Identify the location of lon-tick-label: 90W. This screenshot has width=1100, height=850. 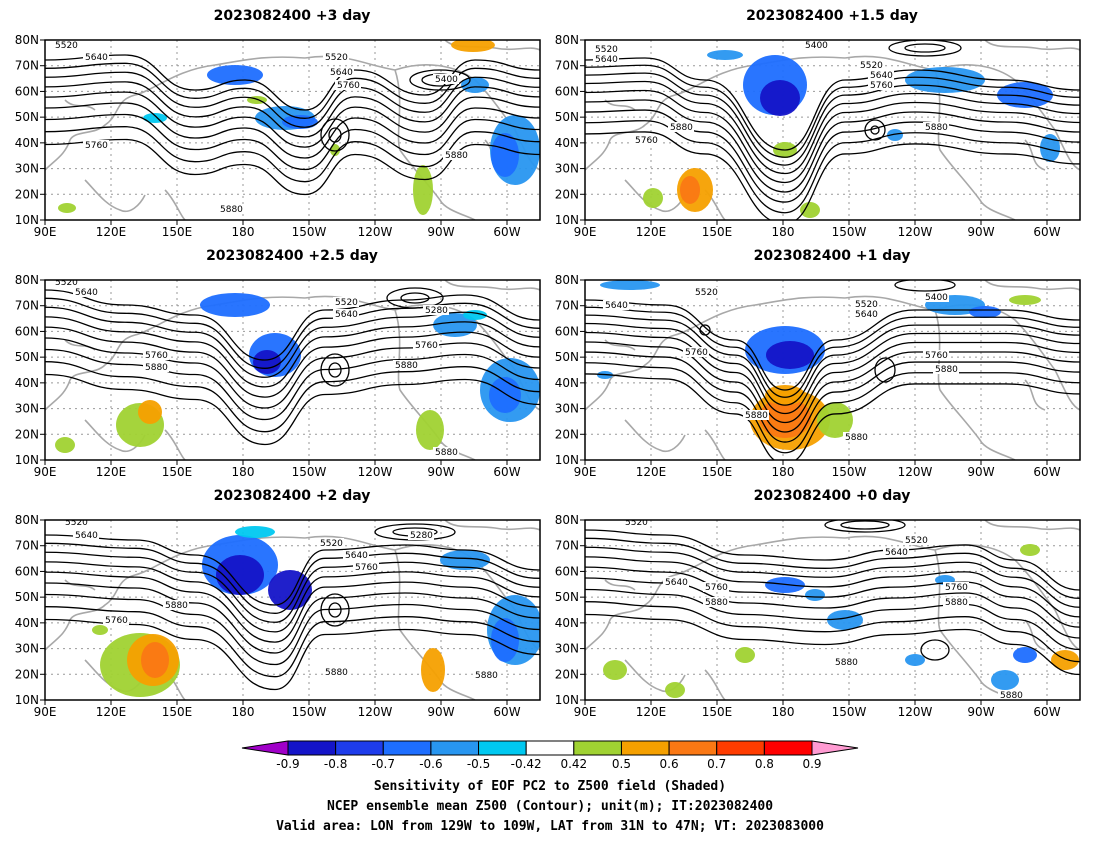
(980, 472).